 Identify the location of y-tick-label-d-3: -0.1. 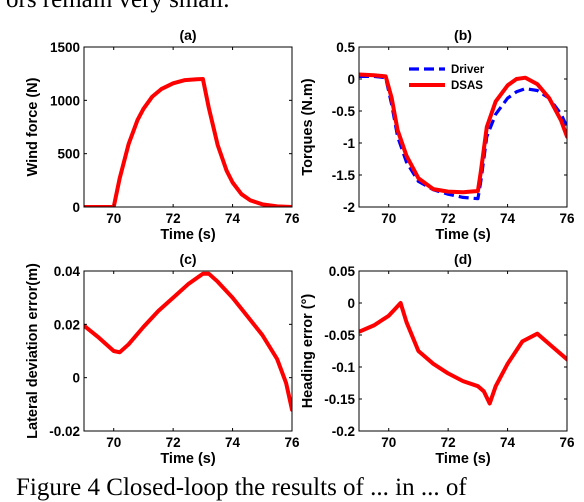
(344, 367).